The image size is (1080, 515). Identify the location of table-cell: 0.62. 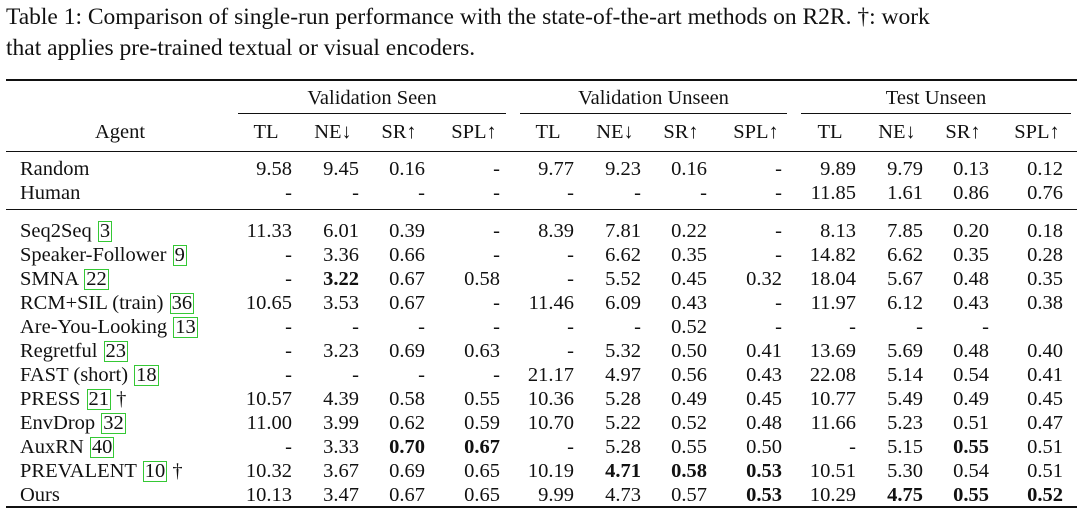
(407, 423).